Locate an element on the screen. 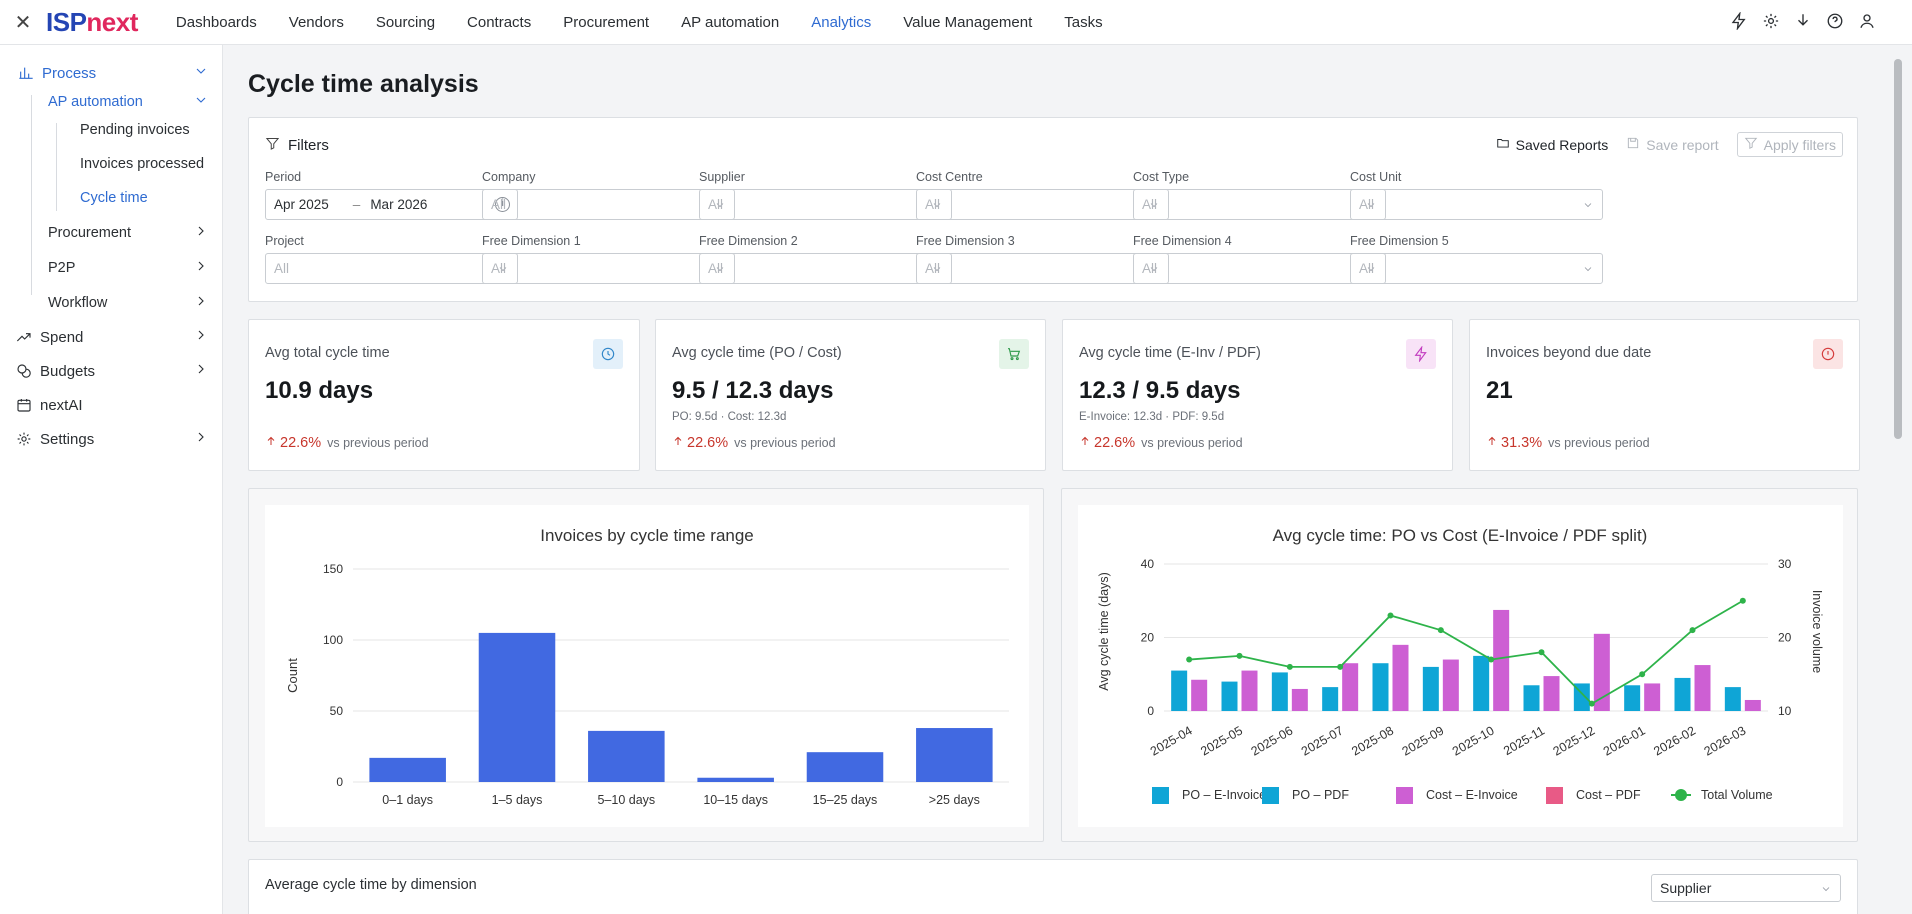 This screenshot has height=914, width=1912. sidebar-item-workflow: Workflow is located at coordinates (135, 303).